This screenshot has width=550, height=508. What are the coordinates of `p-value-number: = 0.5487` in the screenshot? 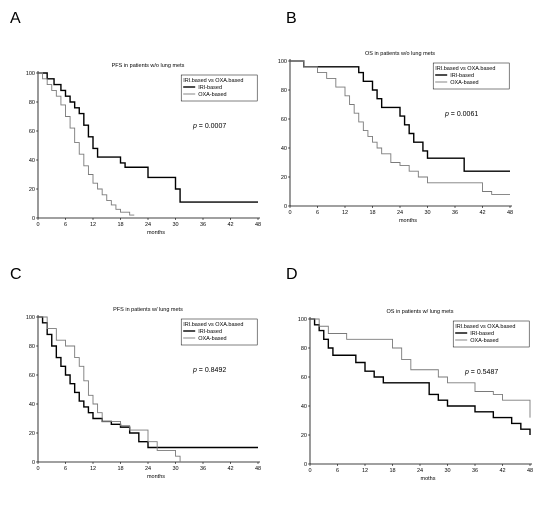 It's located at (485, 372).